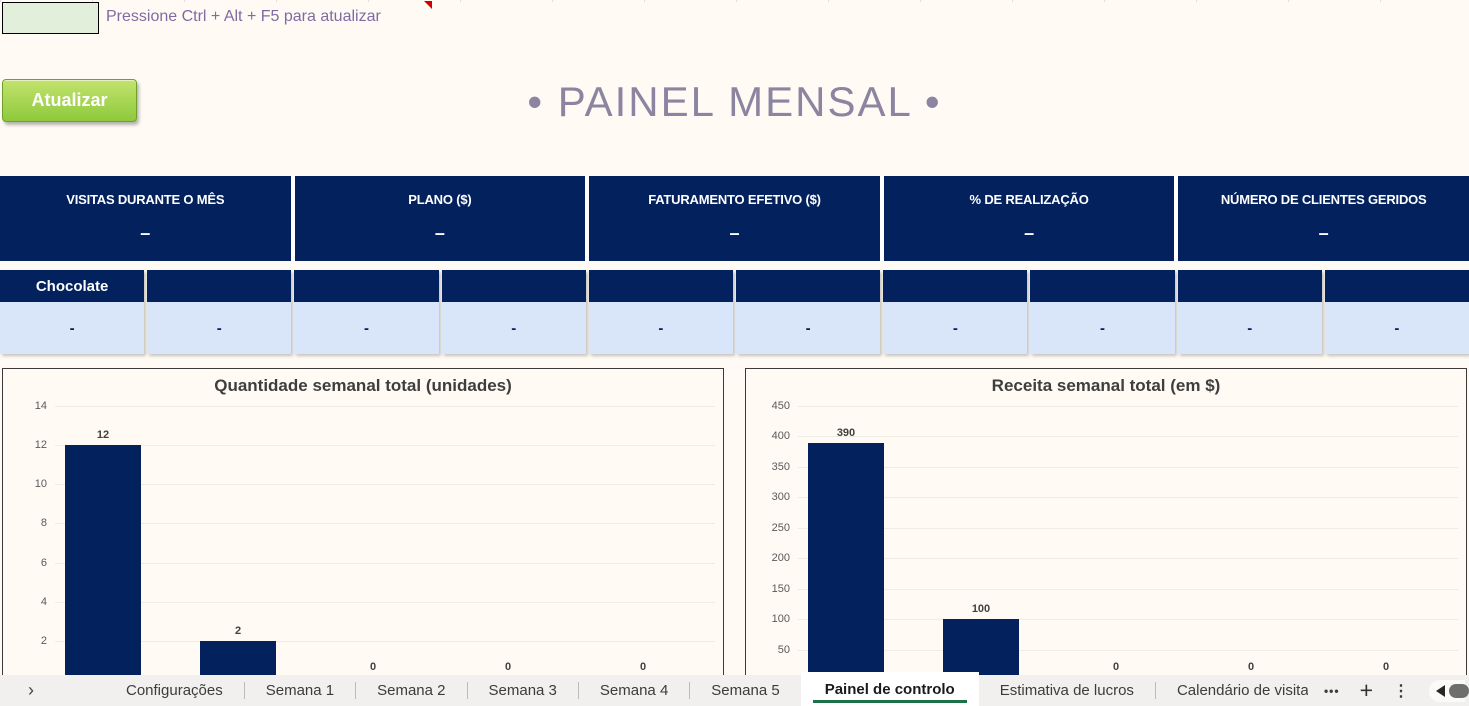 Image resolution: width=1469 pixels, height=706 pixels. I want to click on comment-marker-icon, so click(428, 5).